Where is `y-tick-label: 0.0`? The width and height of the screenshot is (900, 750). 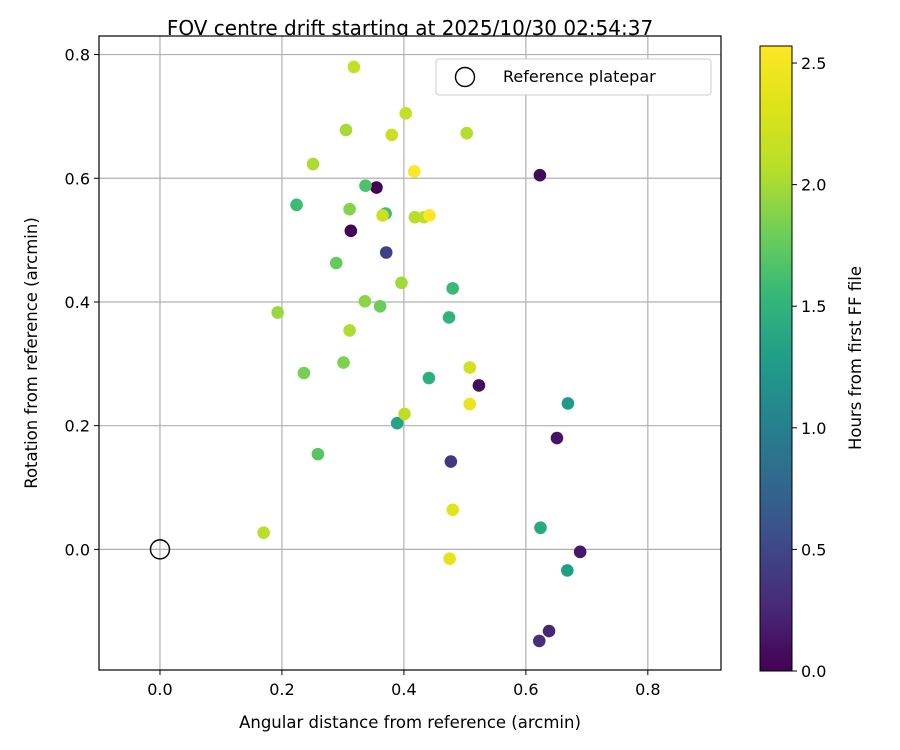 y-tick-label: 0.0 is located at coordinates (77, 549).